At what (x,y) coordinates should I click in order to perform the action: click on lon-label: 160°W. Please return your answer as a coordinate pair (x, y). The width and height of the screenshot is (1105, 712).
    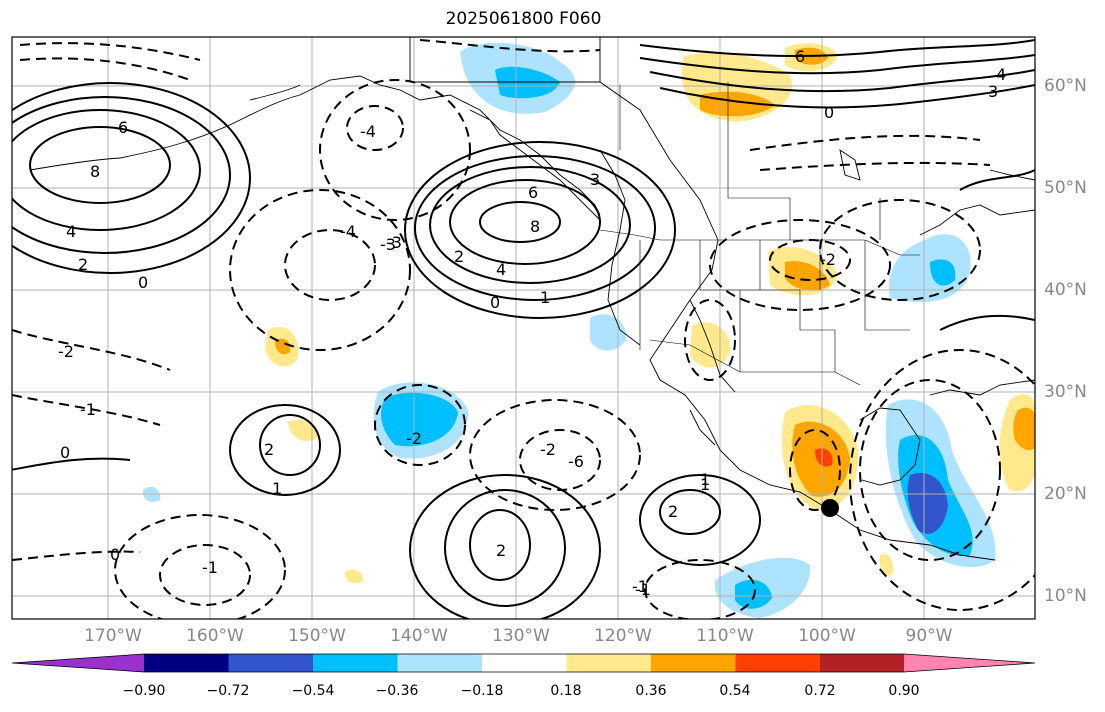
    Looking at the image, I should click on (215, 636).